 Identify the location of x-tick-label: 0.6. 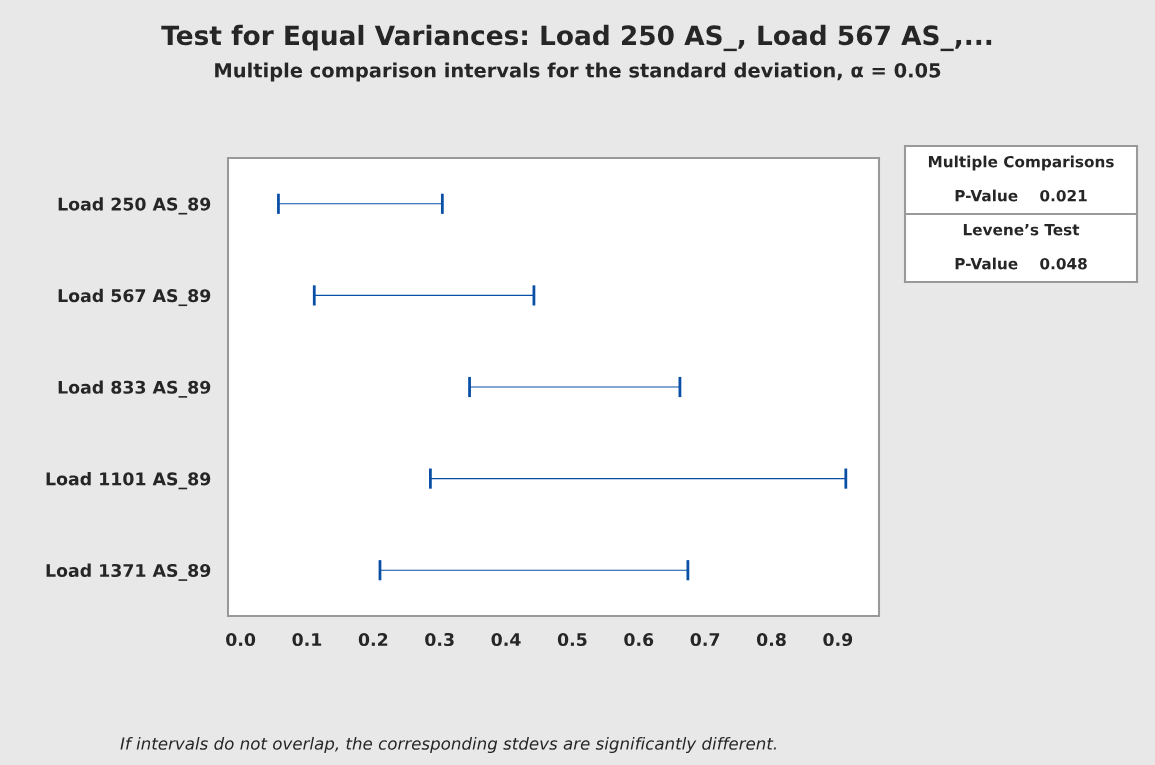
(639, 639).